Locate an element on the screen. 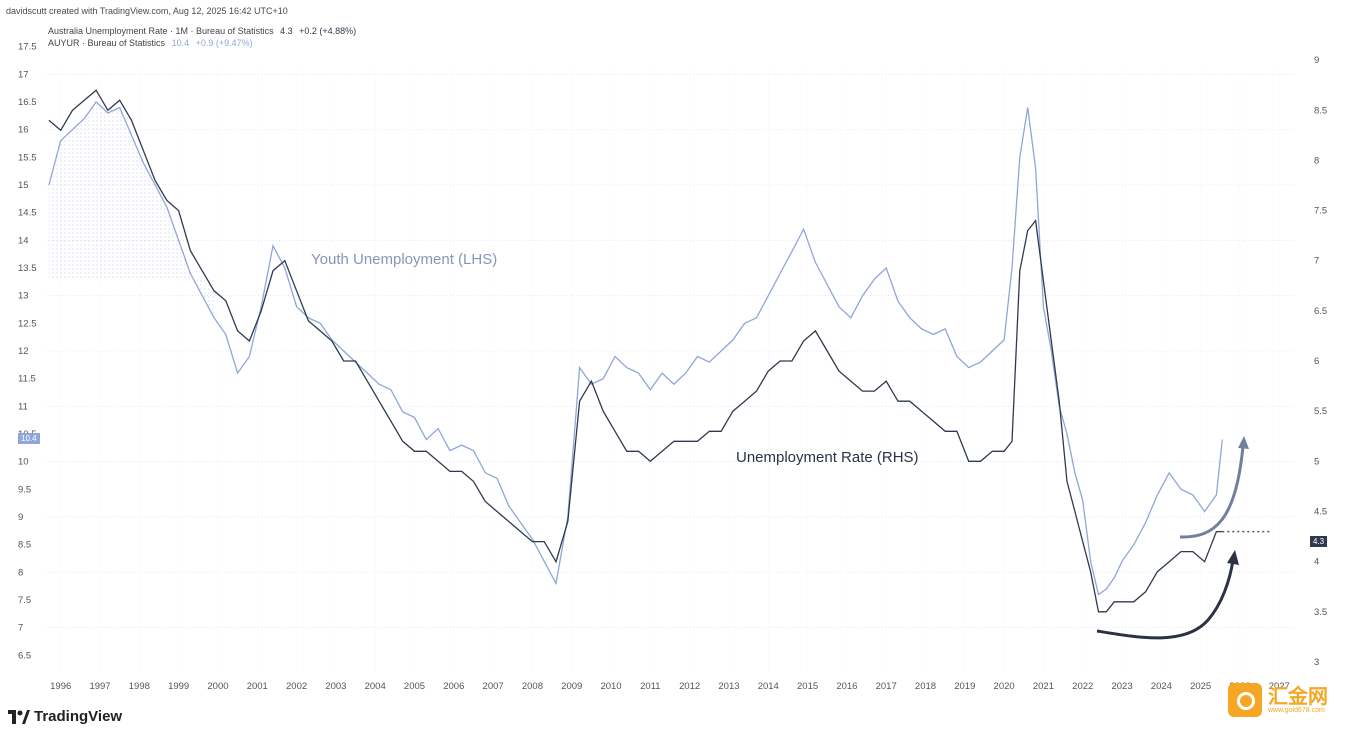 The width and height of the screenshot is (1350, 740). x-tick-label: 2016 is located at coordinates (846, 686).